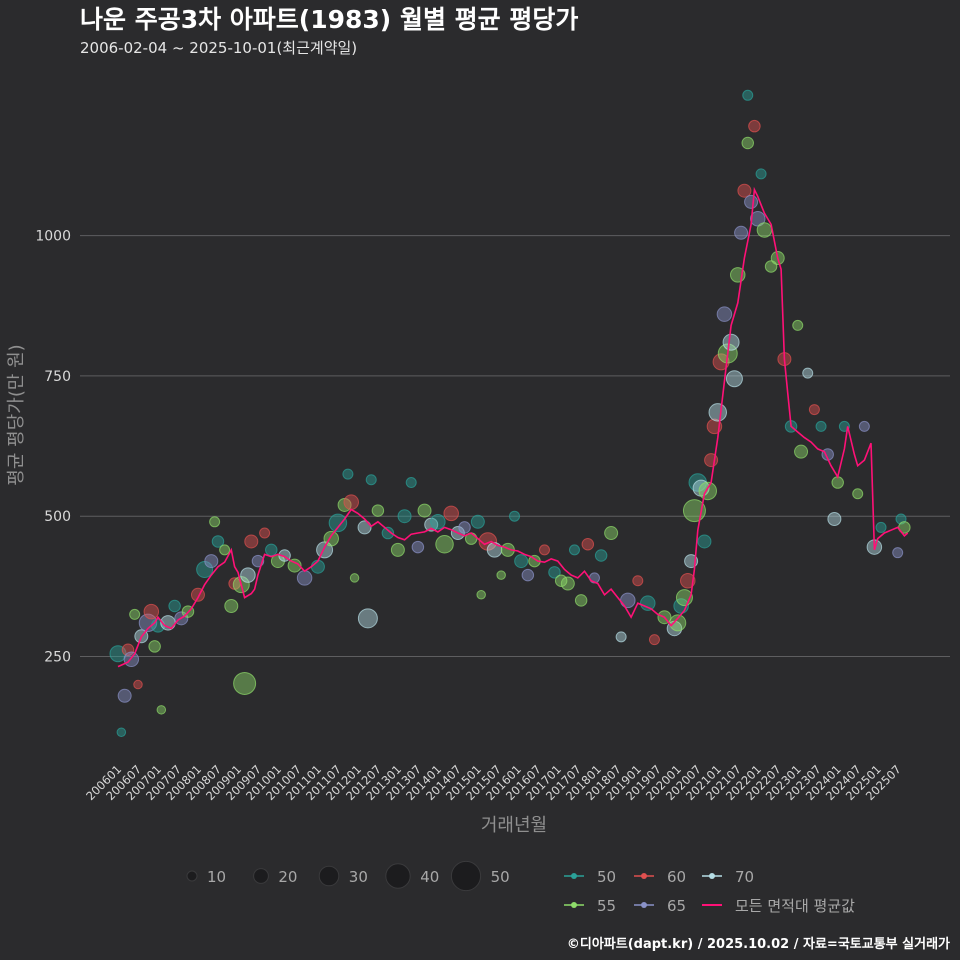 This screenshot has height=960, width=960. I want to click on color-legend-label: 70, so click(744, 877).